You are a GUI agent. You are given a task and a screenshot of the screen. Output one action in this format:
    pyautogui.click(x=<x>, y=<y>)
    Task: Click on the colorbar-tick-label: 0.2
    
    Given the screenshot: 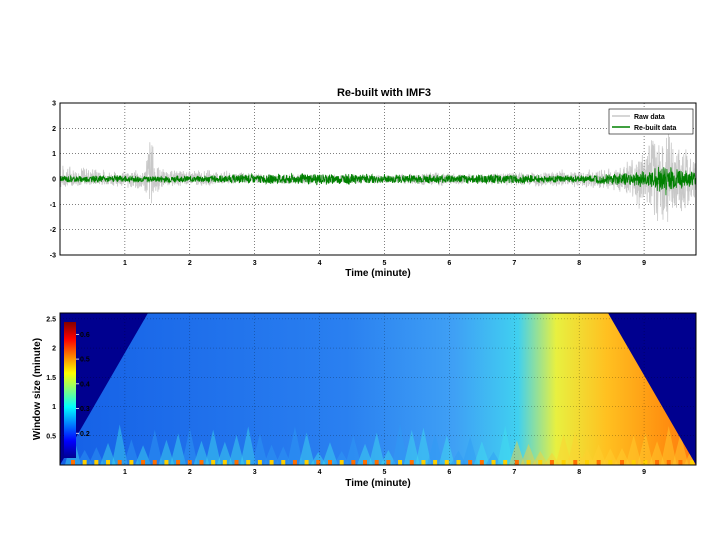 What is the action you would take?
    pyautogui.click(x=85, y=434)
    